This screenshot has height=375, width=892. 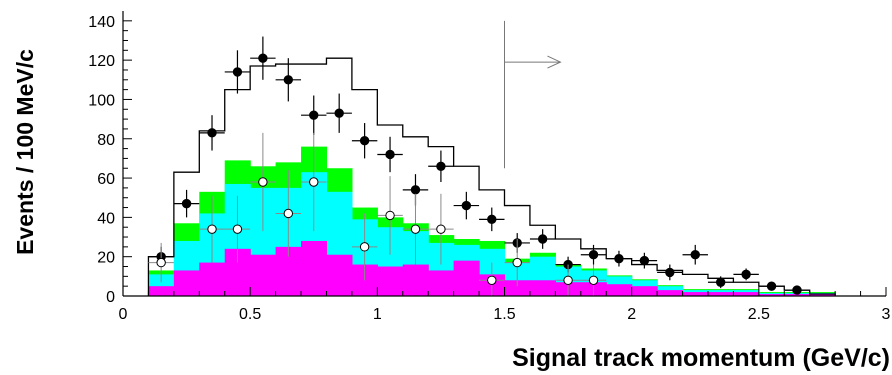 What do you see at coordinates (759, 314) in the screenshot?
I see `x-tick-label: 2.5` at bounding box center [759, 314].